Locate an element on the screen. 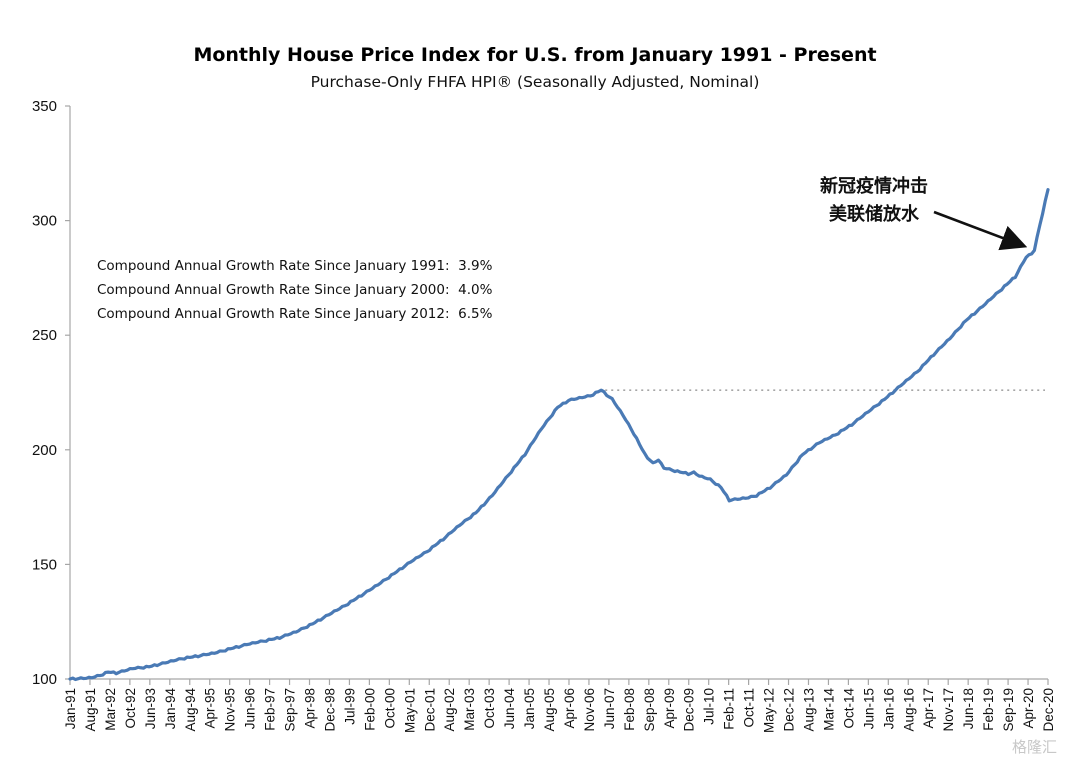 The height and width of the screenshot is (764, 1080). y-tick-label: 250 is located at coordinates (44, 335).